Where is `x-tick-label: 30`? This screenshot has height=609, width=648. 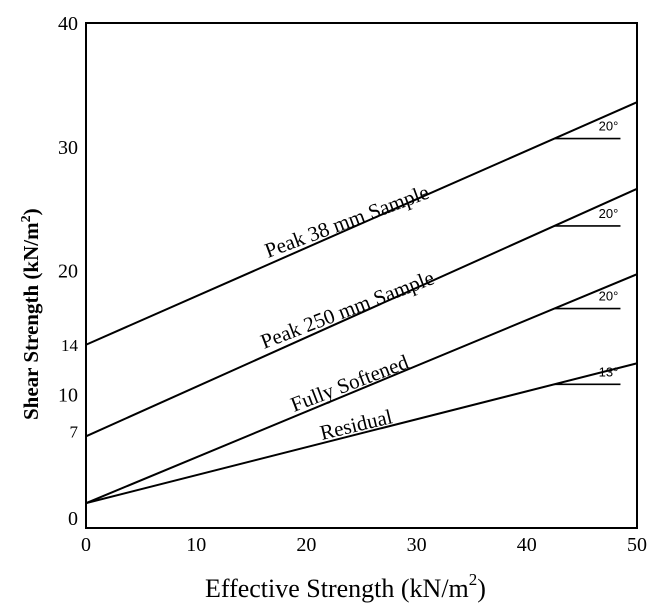
x-tick-label: 30 is located at coordinates (417, 545).